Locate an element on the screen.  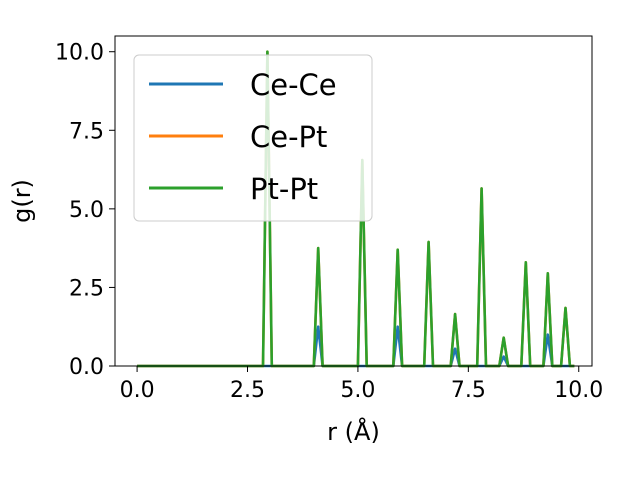
x-tick-label: 7.5 is located at coordinates (468, 390).